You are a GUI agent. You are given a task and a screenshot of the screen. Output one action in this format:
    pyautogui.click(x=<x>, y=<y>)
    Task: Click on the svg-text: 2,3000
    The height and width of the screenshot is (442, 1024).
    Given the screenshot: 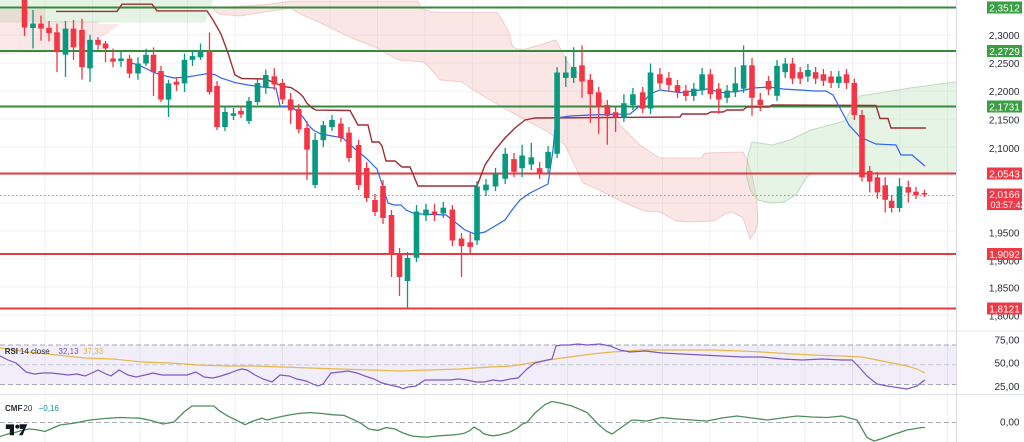 What is the action you would take?
    pyautogui.click(x=1004, y=36)
    